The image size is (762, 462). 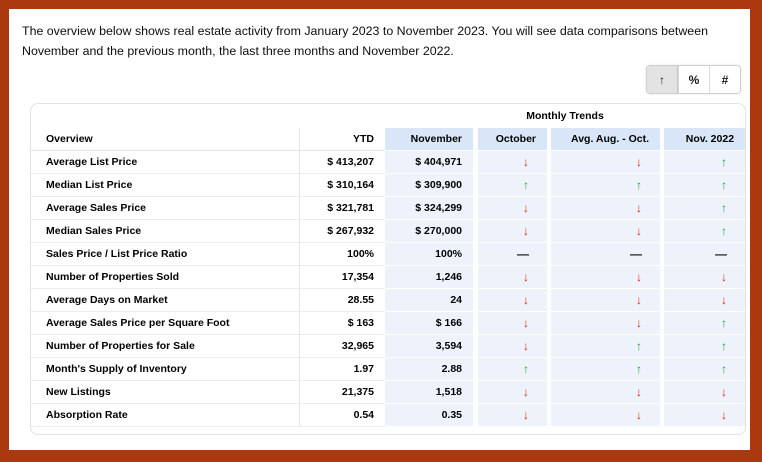 I want to click on up-arrow-icon: ↑, so click(x=662, y=79).